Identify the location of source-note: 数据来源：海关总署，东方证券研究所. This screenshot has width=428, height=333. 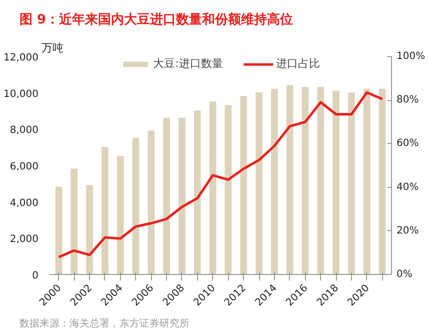
(105, 324).